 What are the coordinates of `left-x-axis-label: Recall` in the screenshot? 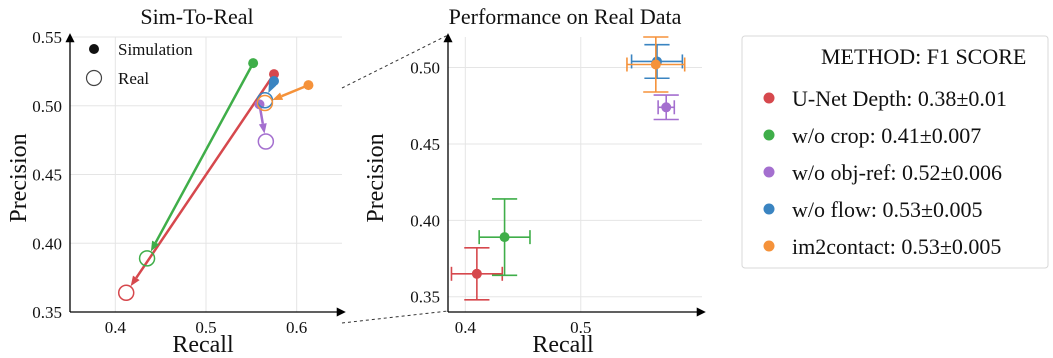 It's located at (203, 345).